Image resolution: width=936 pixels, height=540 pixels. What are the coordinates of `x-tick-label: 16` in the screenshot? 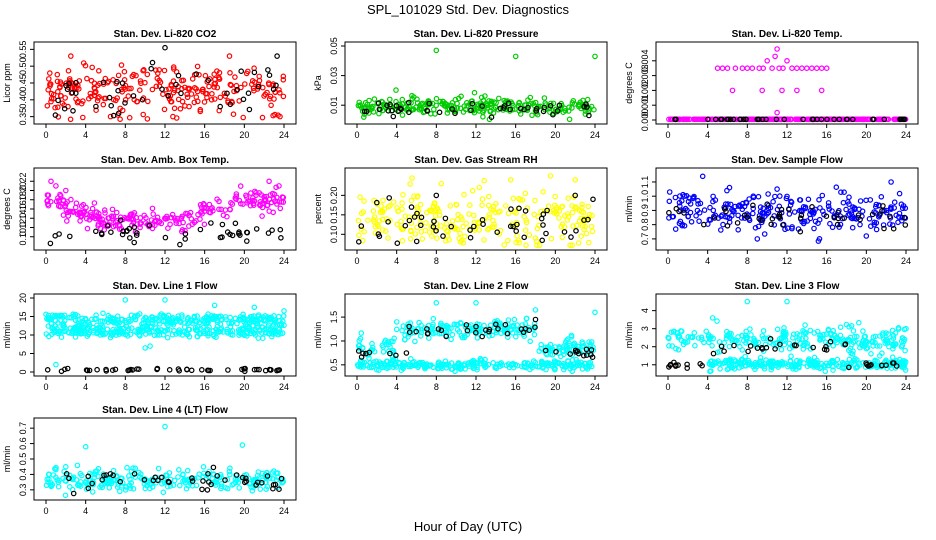 It's located at (827, 261).